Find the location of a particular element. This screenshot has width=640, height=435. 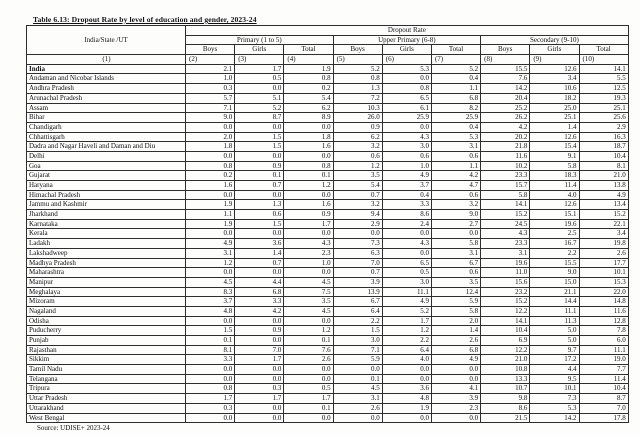

dropout-value-cell: 4.3 is located at coordinates (308, 243).